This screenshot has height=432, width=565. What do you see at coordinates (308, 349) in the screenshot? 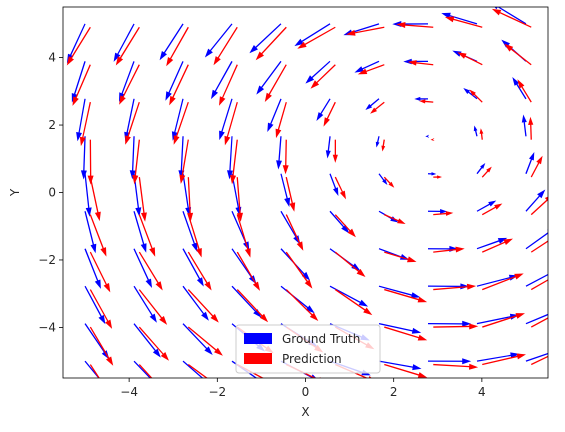
I see `legend: Ground Truth Prediction` at bounding box center [308, 349].